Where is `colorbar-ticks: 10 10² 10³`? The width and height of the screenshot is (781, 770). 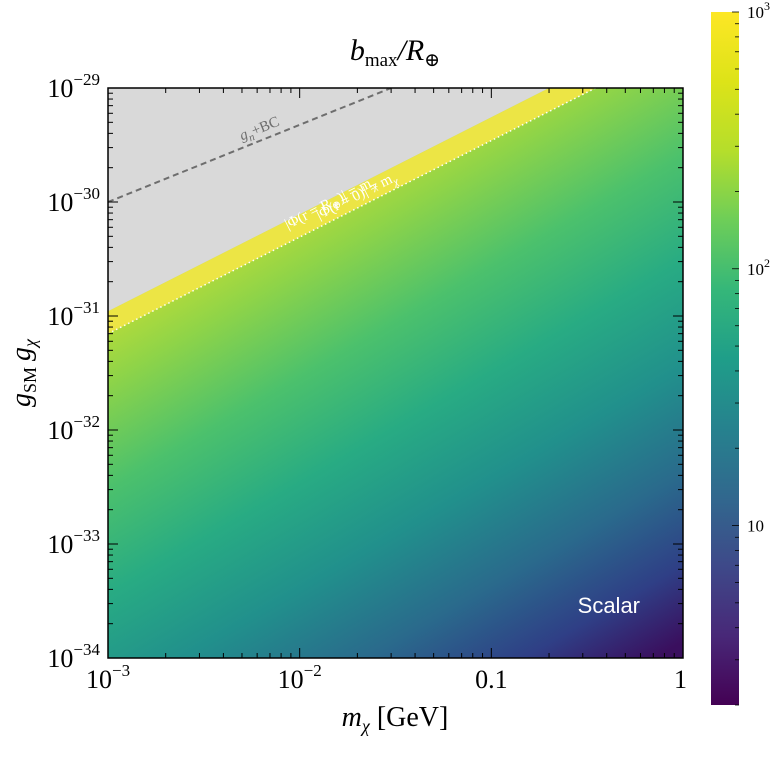 colorbar-ticks: 10 10² 10³ is located at coordinates (751, 353).